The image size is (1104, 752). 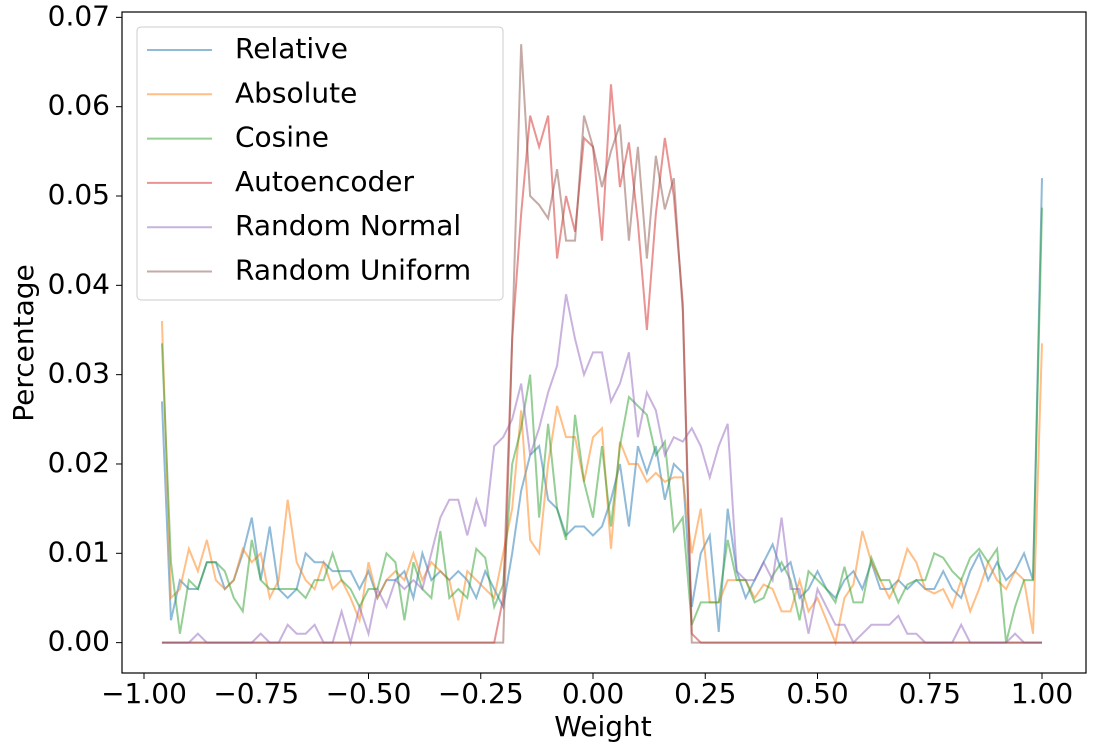 I want to click on y-tick-label: 0.03, so click(x=79, y=373).